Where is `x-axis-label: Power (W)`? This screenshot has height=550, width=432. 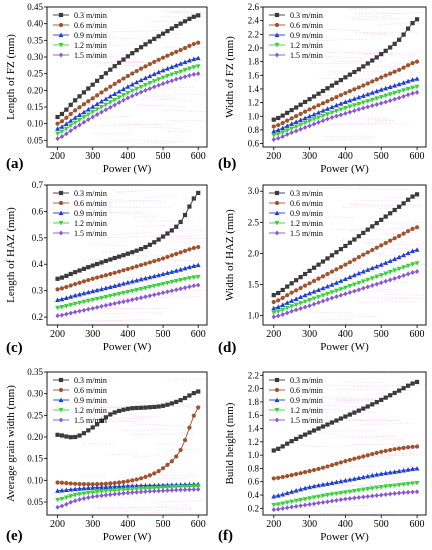
x-axis-label: Power (W) is located at coordinates (344, 169).